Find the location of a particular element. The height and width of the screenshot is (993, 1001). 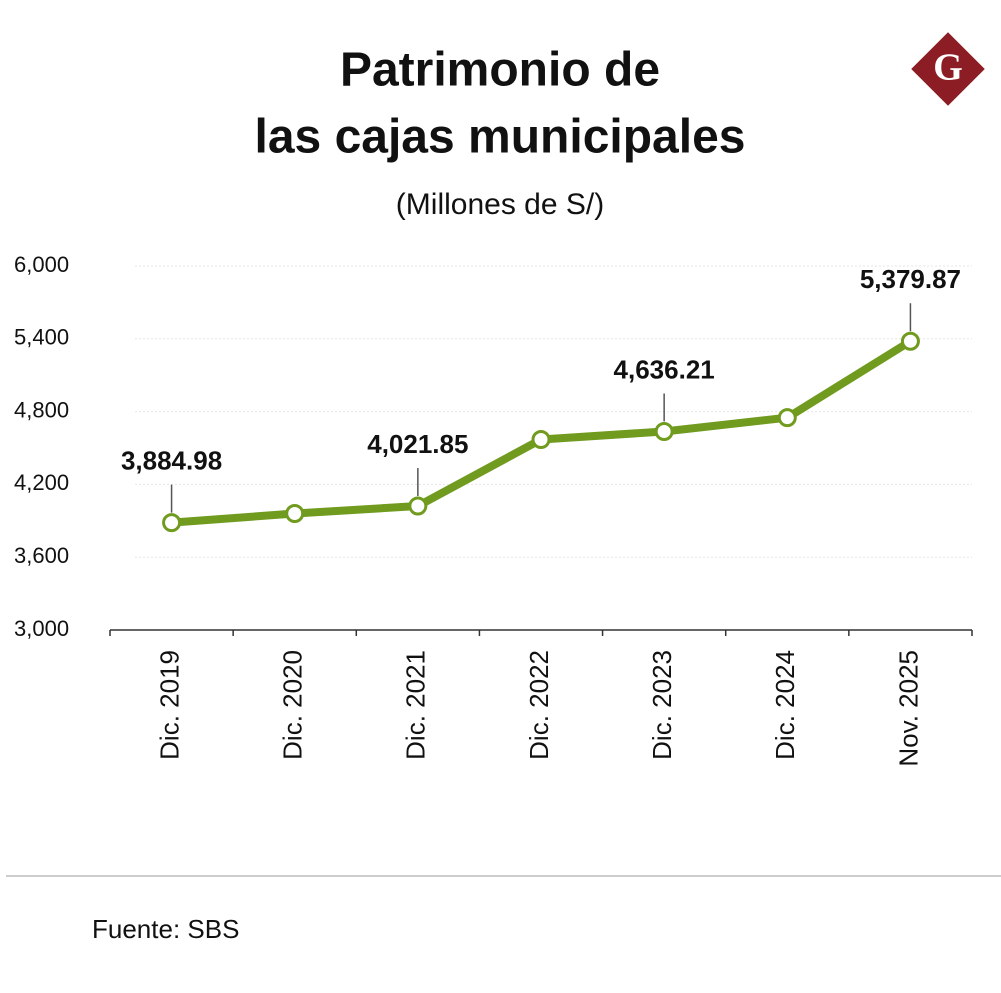

y-tick-label: 3,000 is located at coordinates (41, 628).